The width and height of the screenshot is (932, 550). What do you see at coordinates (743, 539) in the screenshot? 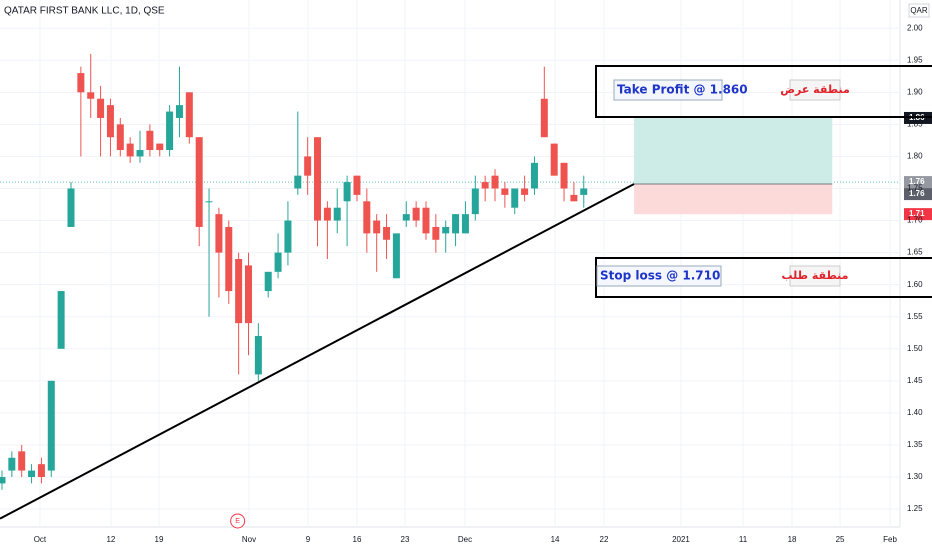
I see `x-tick-label: 11` at bounding box center [743, 539].